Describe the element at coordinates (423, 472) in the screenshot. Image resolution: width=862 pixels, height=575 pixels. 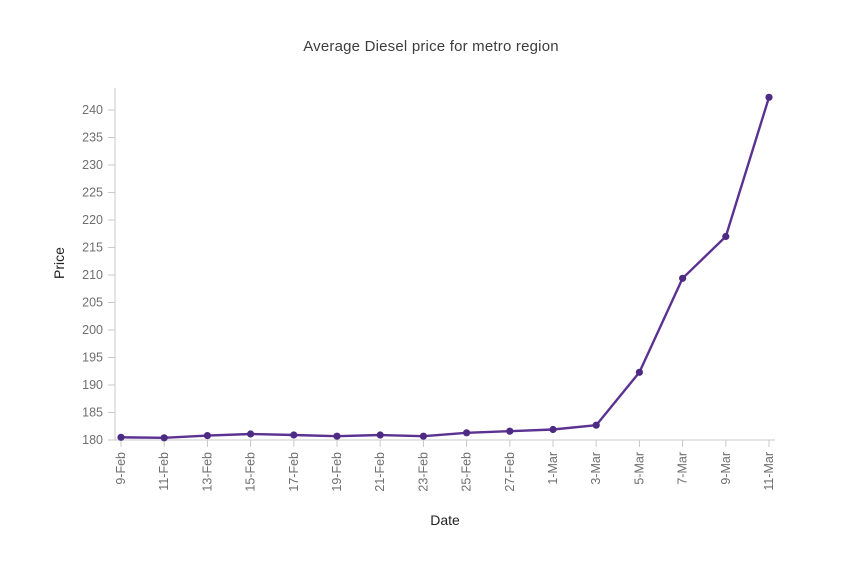
I see `x-tick-label: 23-Feb` at that location.